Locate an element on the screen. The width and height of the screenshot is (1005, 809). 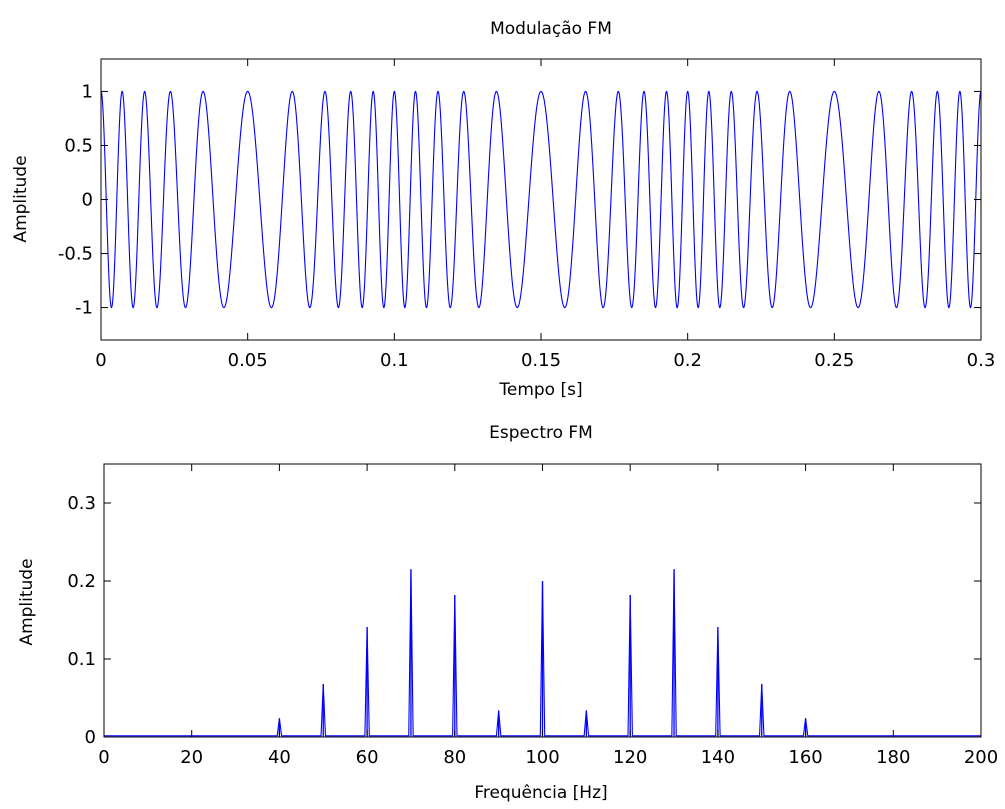
bot-x-tick-label: 160 is located at coordinates (805, 757).